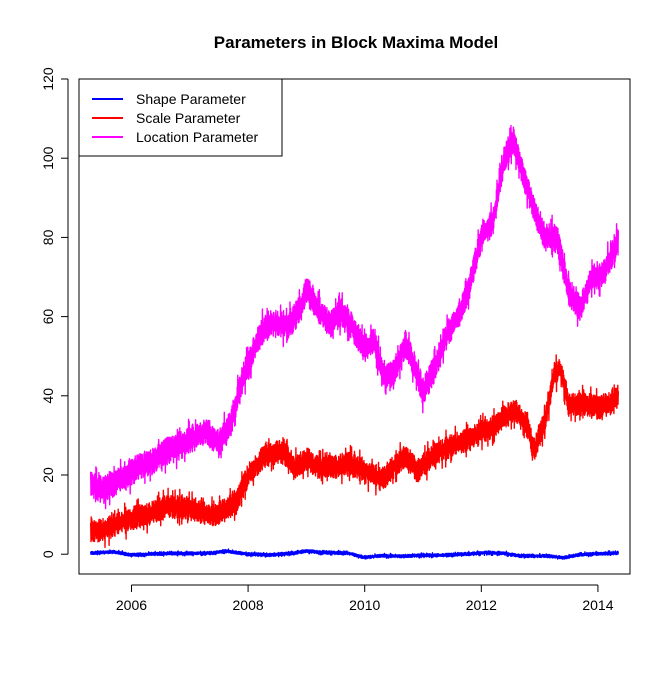  Describe the element at coordinates (481, 605) in the screenshot. I see `x-tick-label: 2012` at that location.